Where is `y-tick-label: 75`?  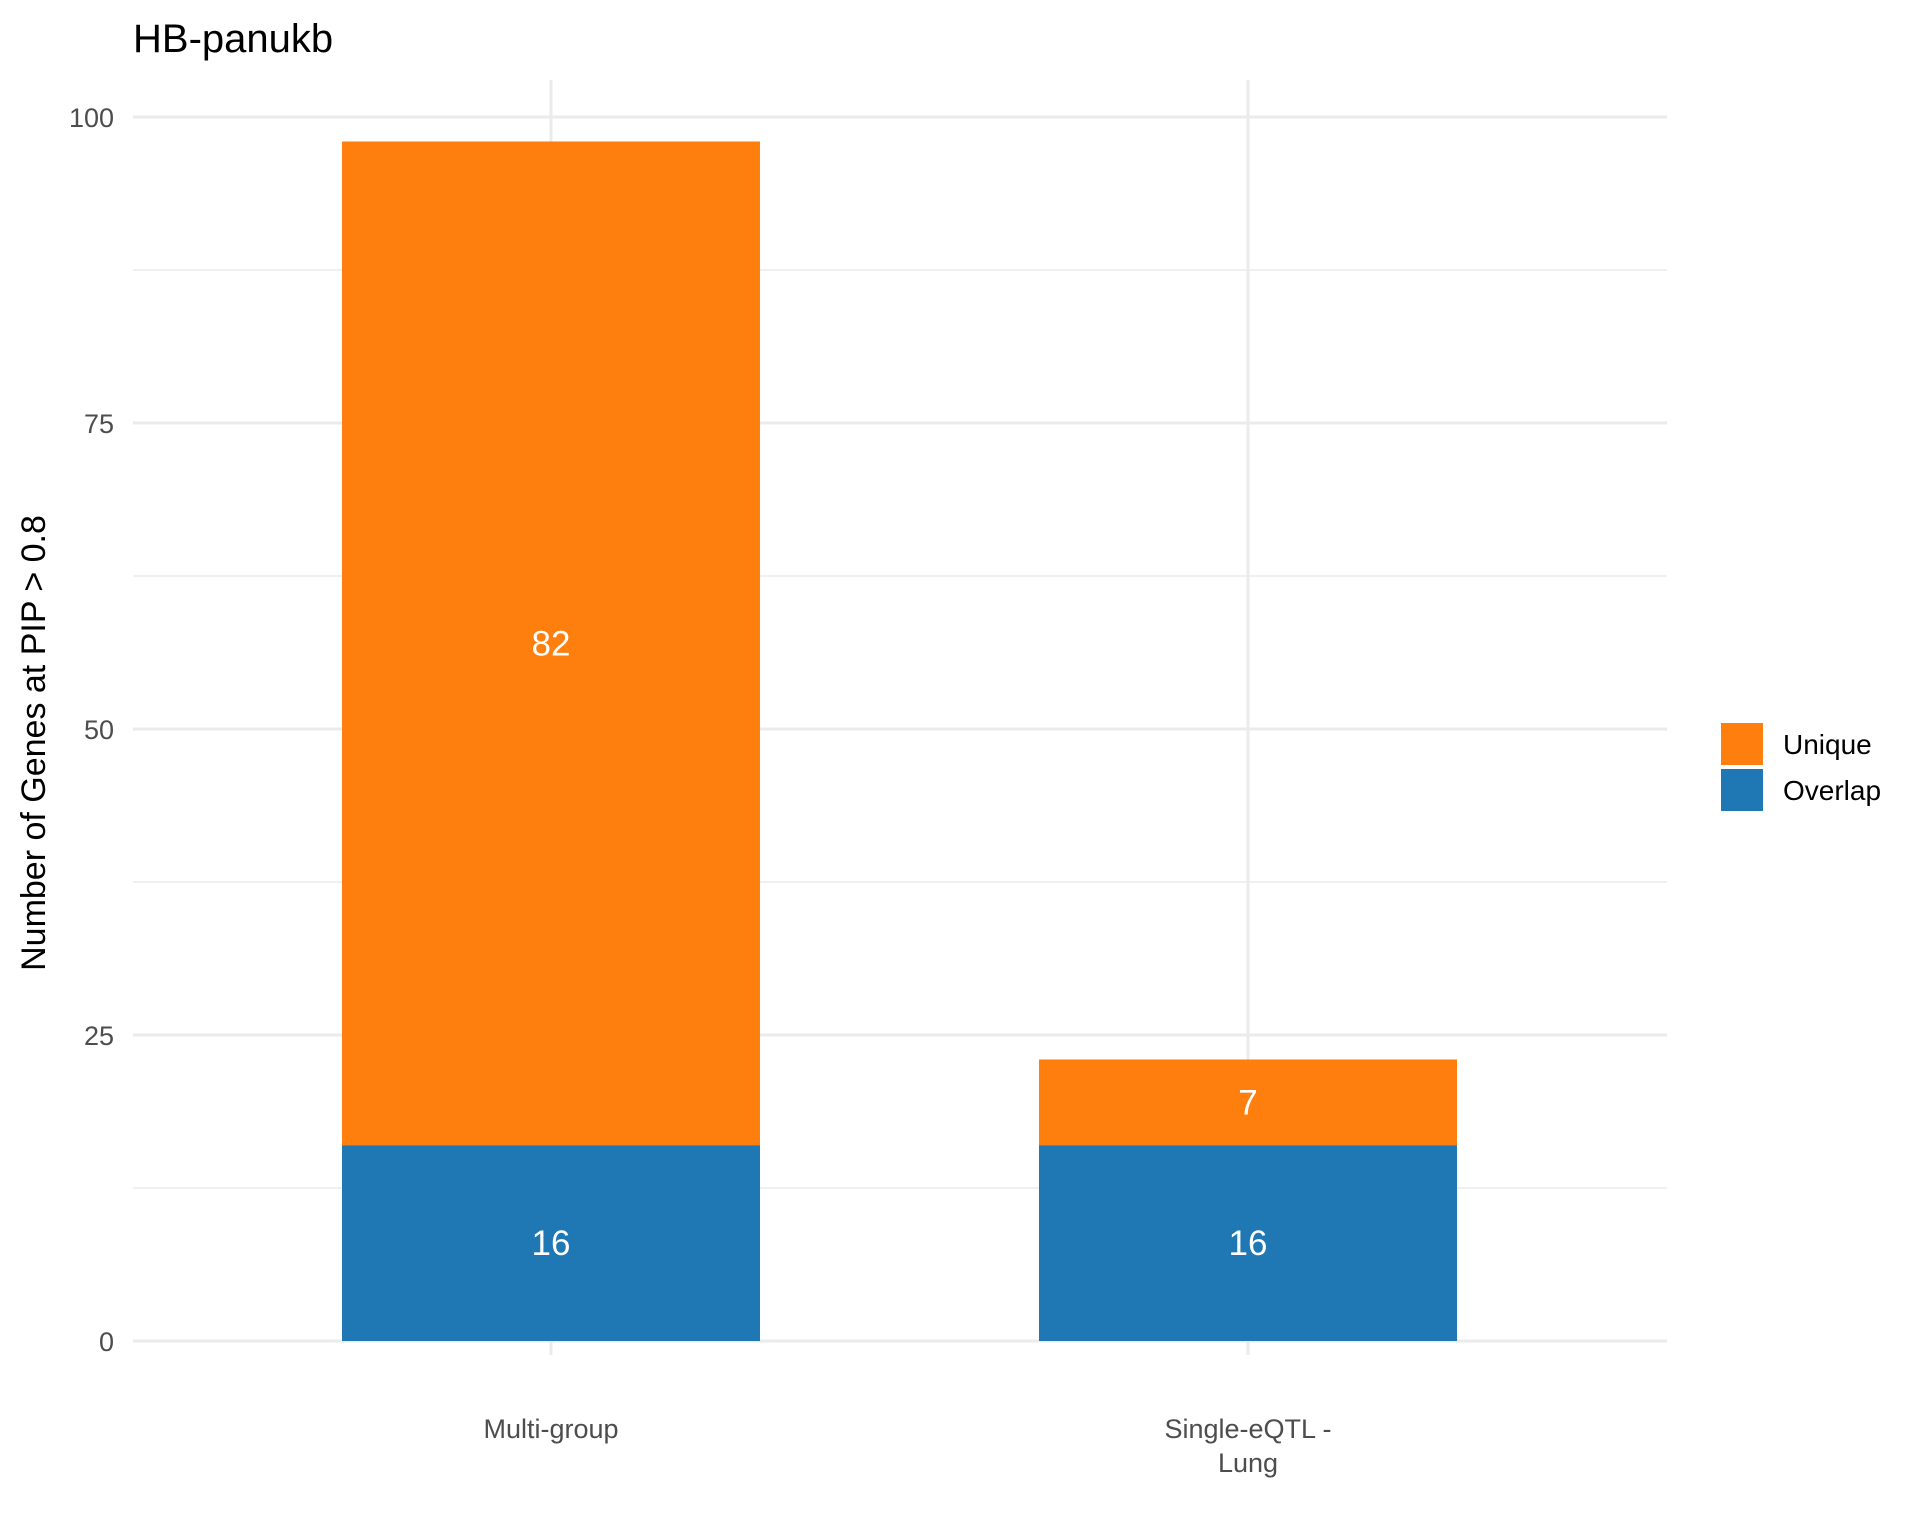
y-tick-label: 75 is located at coordinates (99, 424).